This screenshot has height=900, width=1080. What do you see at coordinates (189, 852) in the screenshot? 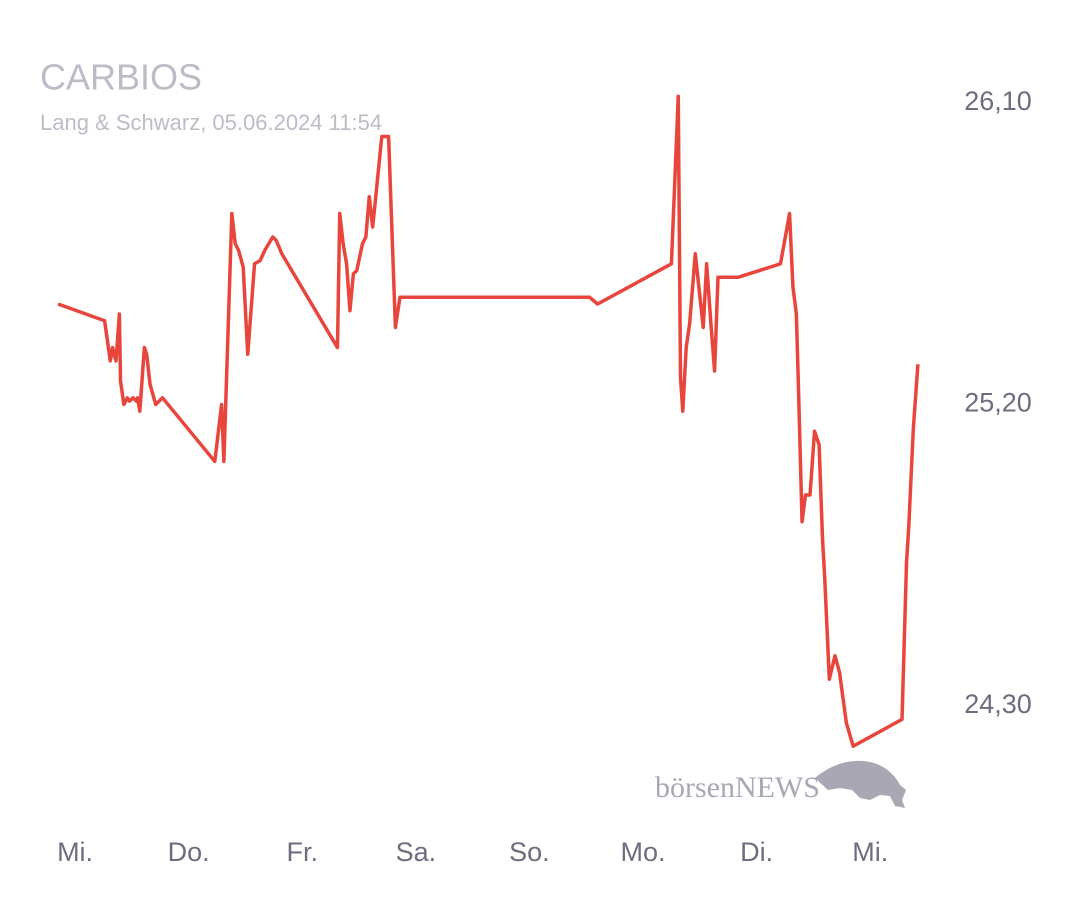
I see `x-tick-label: Do.` at bounding box center [189, 852].